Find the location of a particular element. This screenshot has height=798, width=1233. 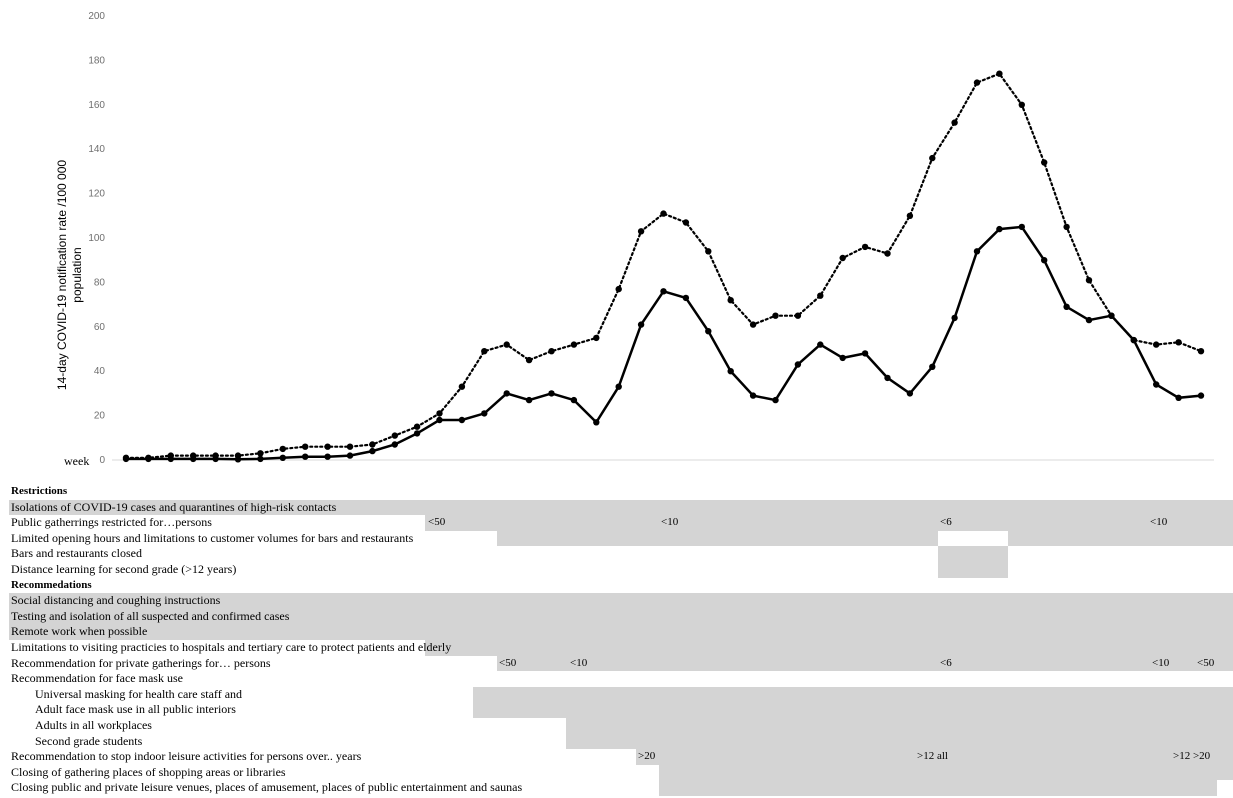

y-tick-label: 20 is located at coordinates (100, 416).